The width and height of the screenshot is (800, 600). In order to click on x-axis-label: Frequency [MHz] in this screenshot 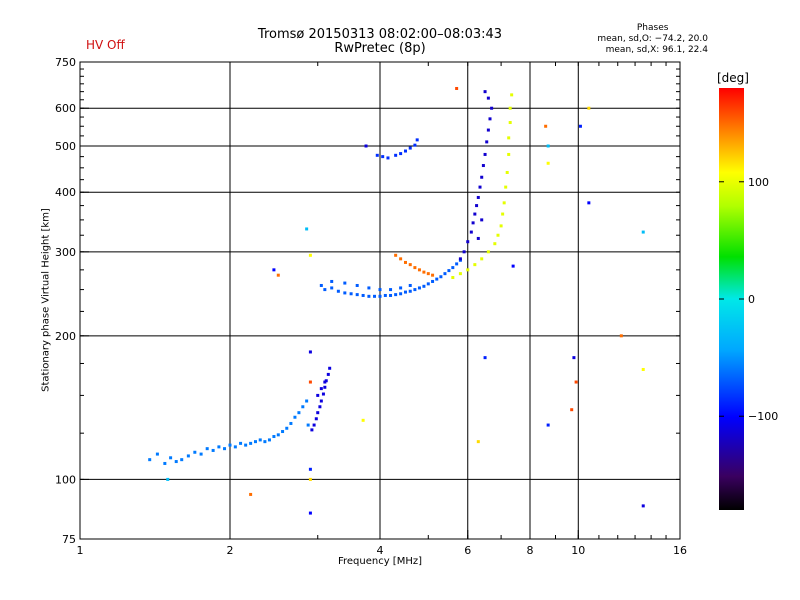, I will do `click(380, 561)`.